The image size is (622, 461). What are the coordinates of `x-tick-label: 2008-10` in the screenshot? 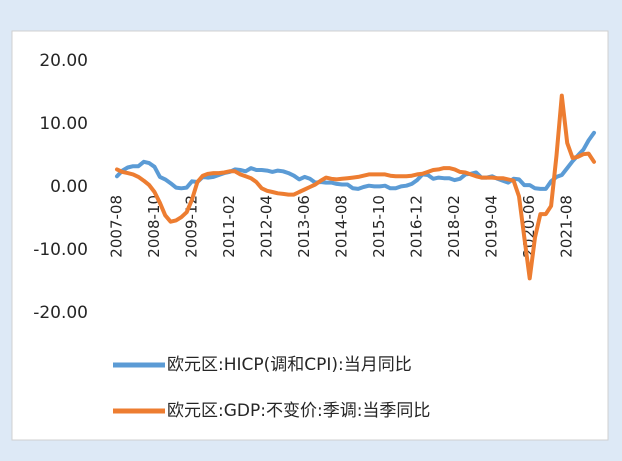 It's located at (154, 226).